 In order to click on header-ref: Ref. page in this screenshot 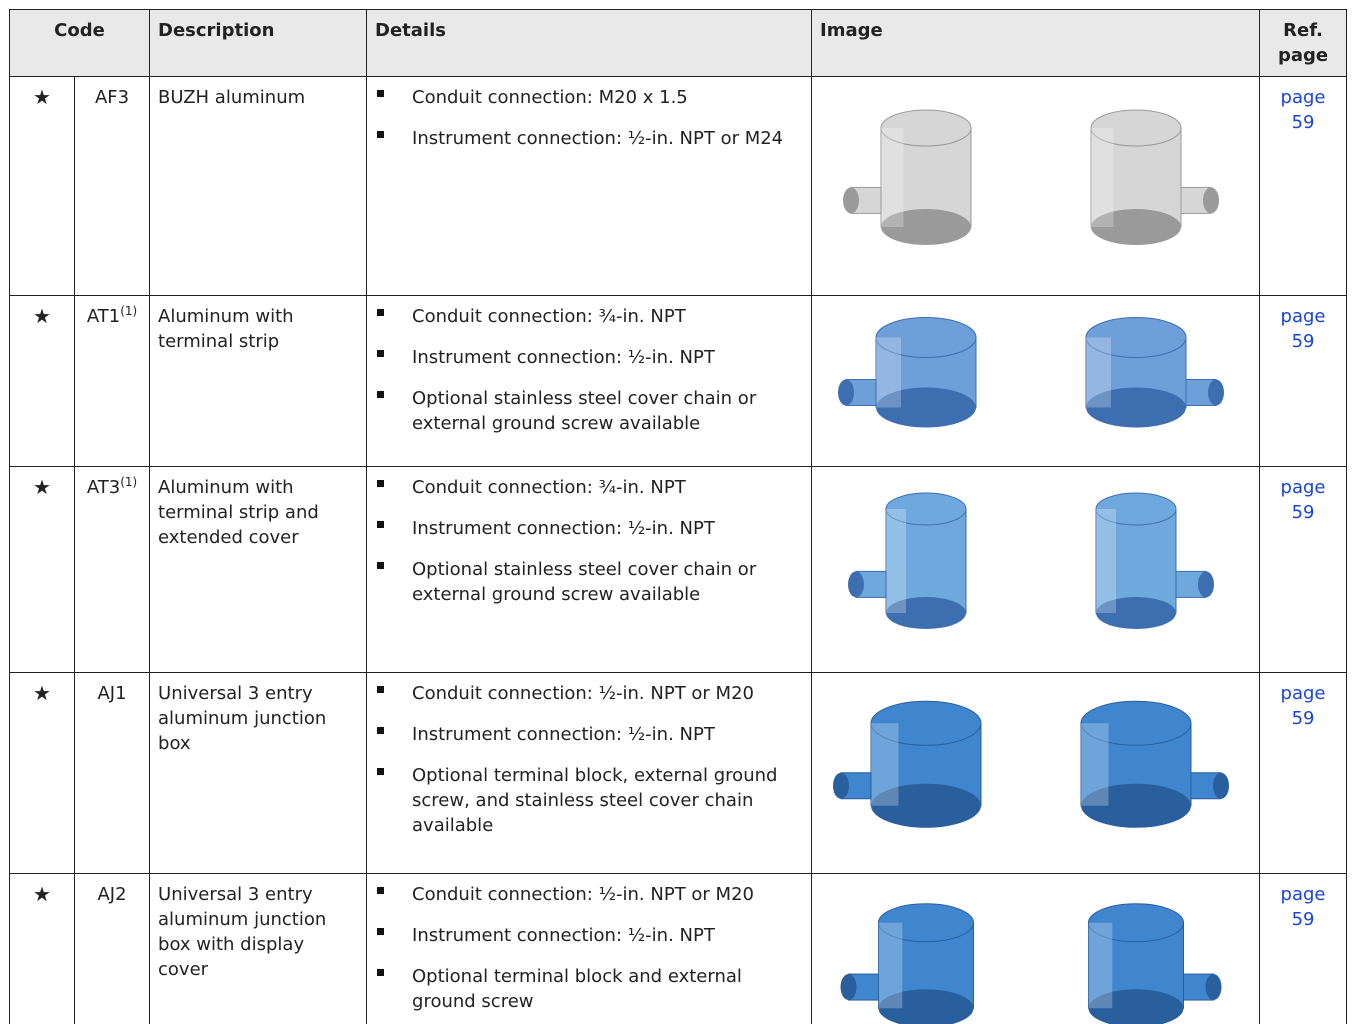, I will do `click(1303, 43)`.